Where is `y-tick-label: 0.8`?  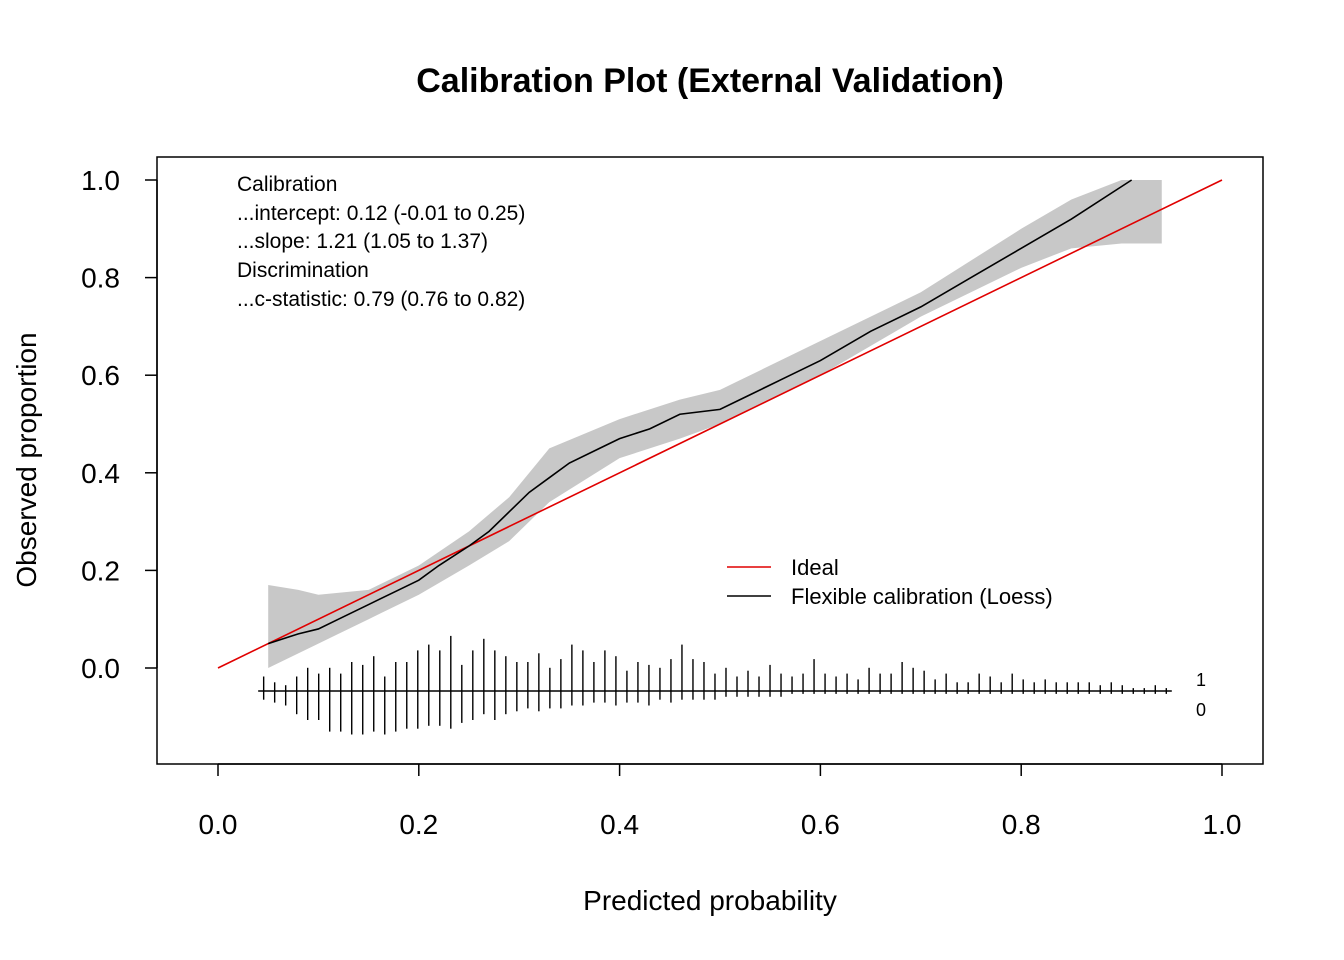 y-tick-label: 0.8 is located at coordinates (100, 278).